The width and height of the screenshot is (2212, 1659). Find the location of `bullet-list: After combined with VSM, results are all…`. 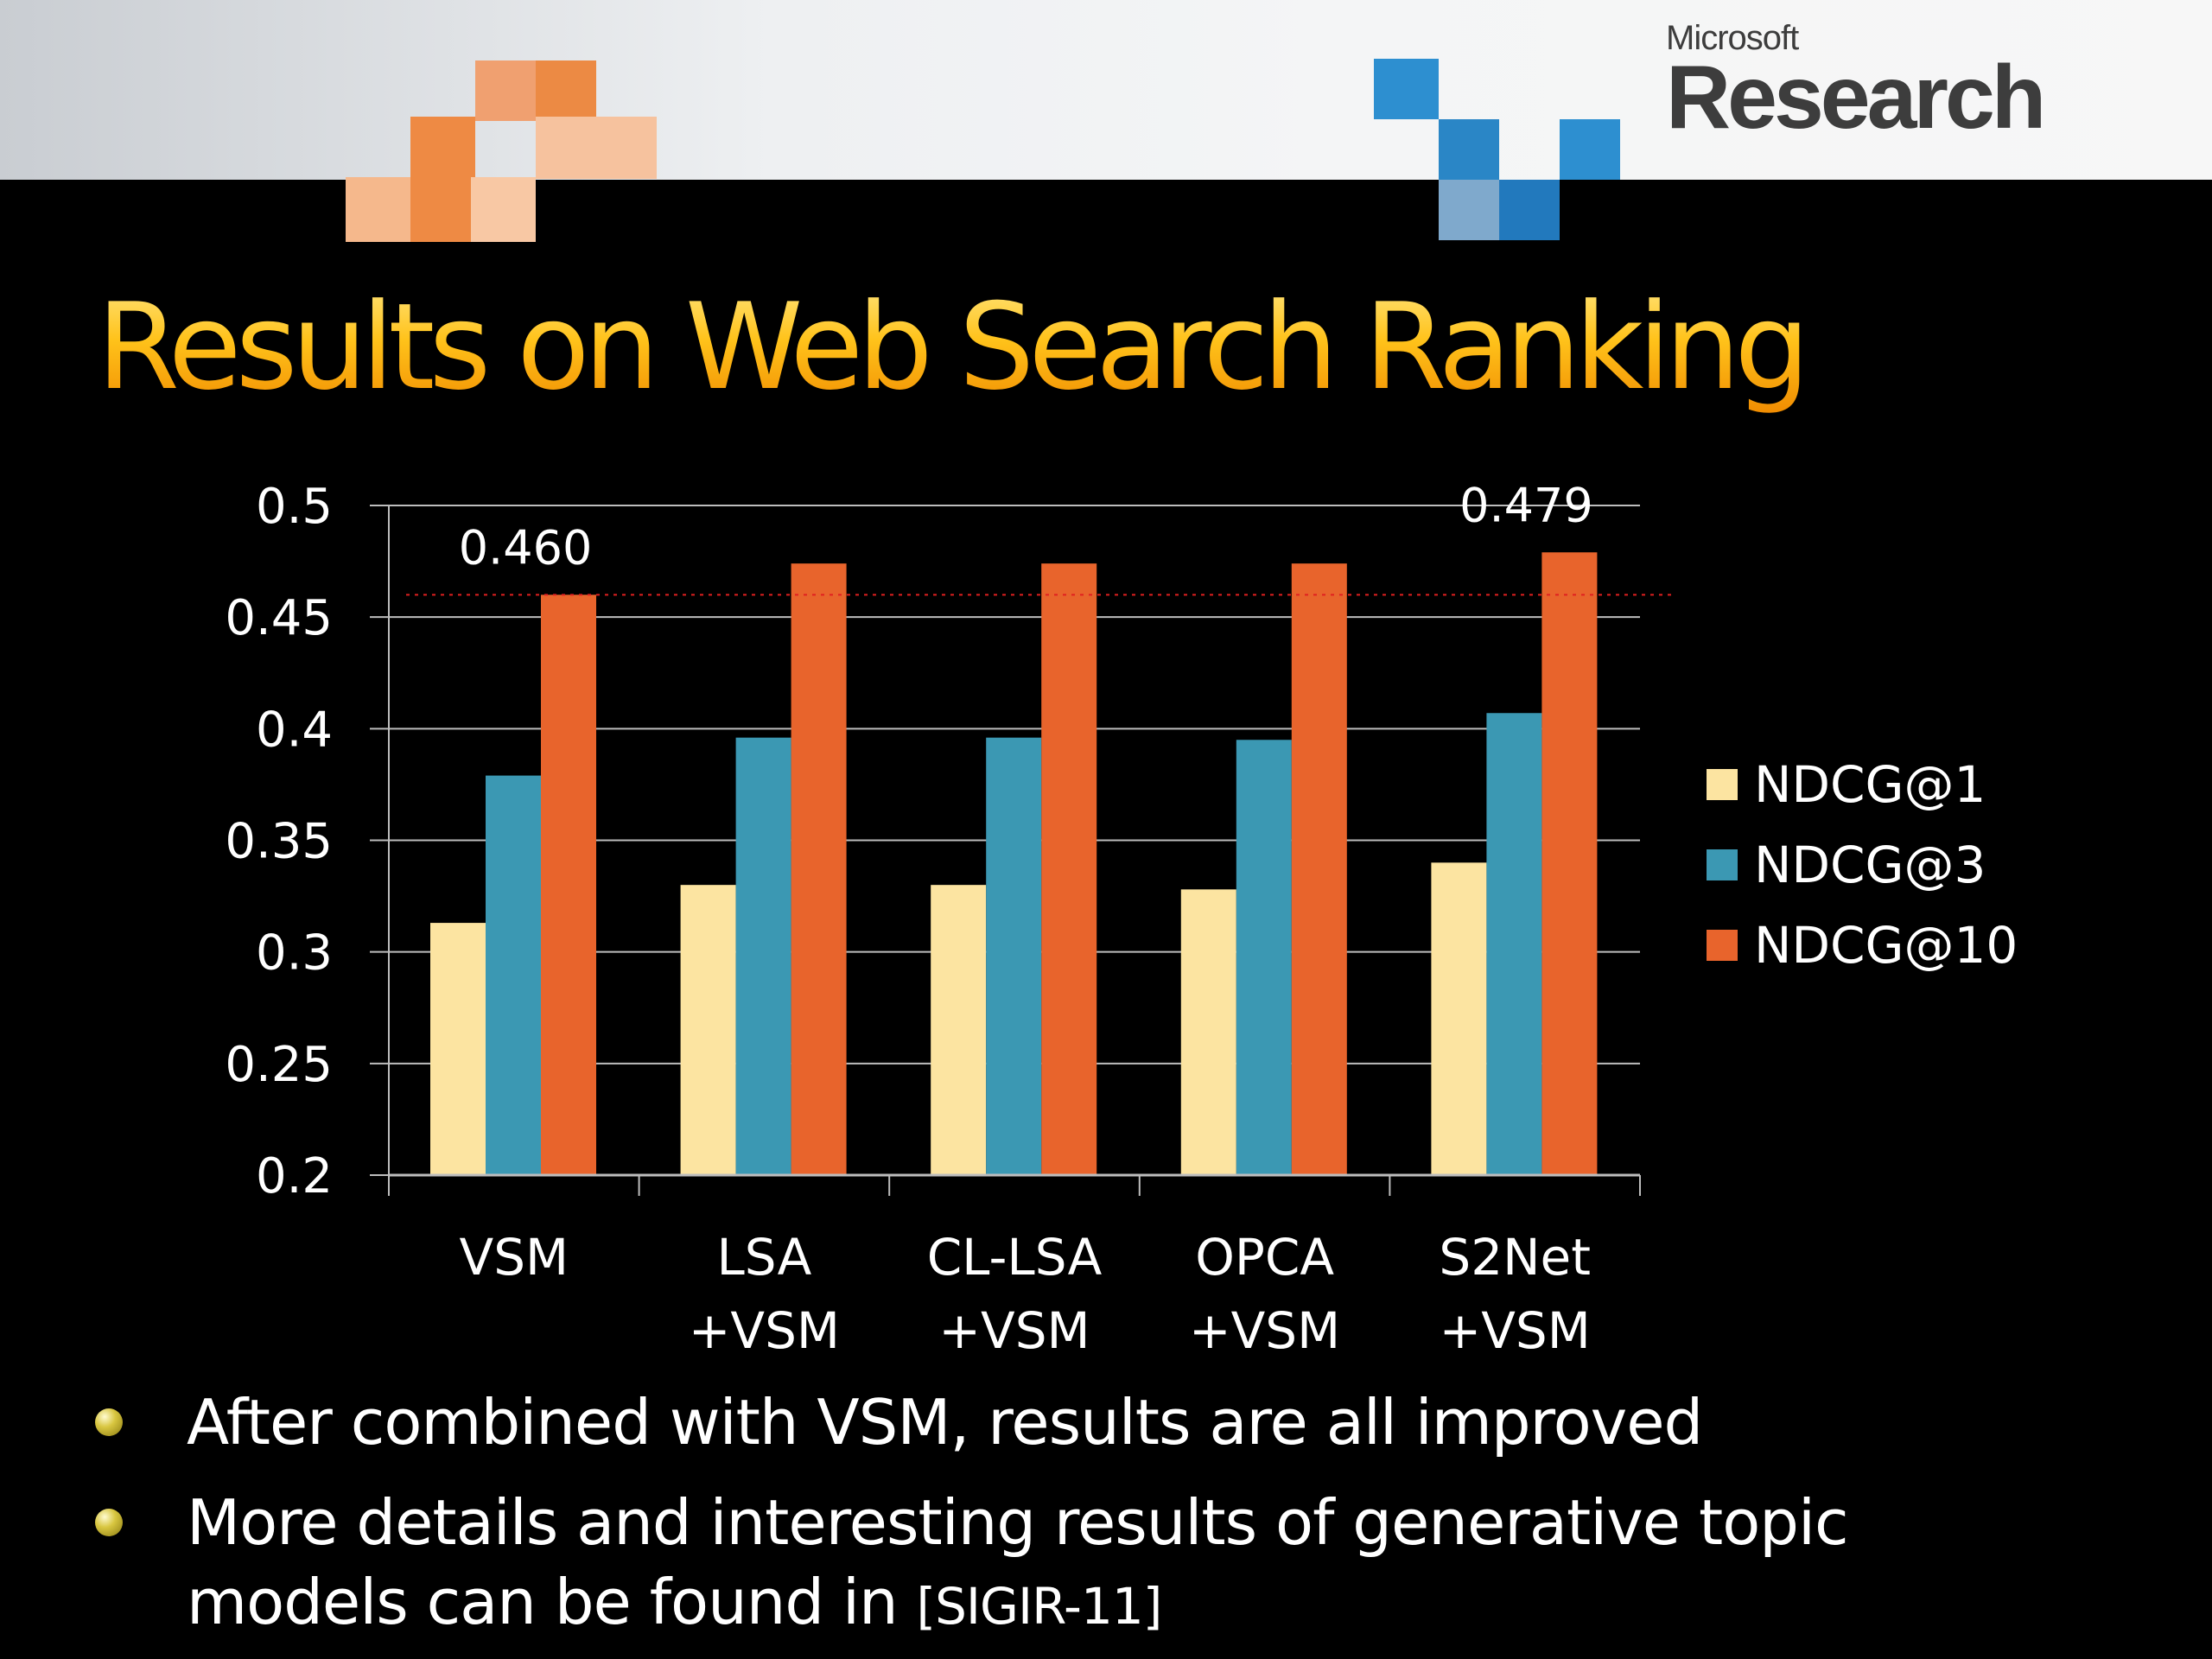

bullet-list: After combined with VSM, results are all… is located at coordinates (1091, 1514).